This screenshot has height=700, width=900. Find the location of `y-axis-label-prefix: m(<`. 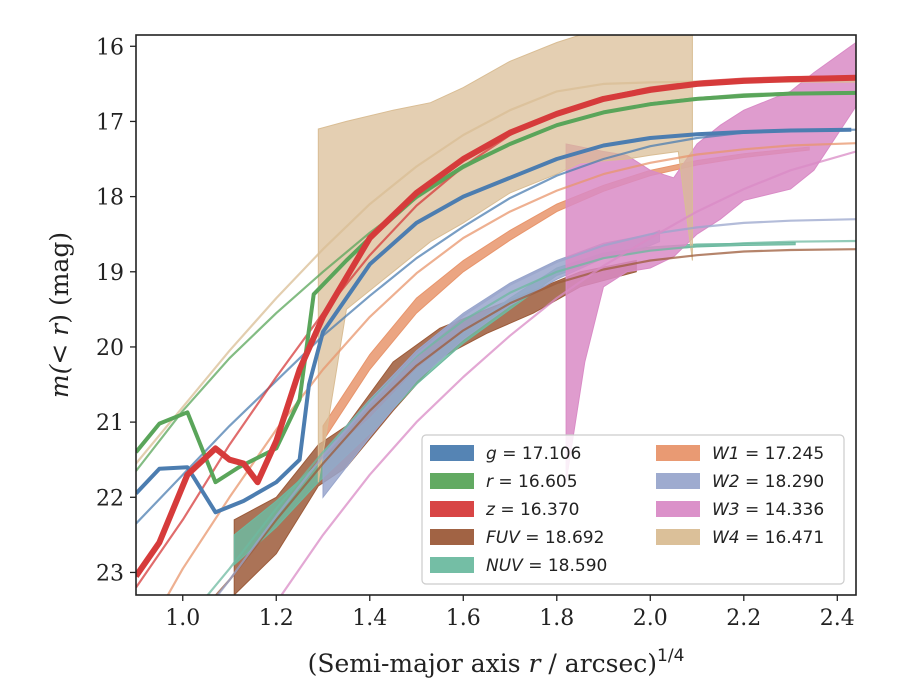

y-axis-label-prefix: m(< is located at coordinates (59, 367).